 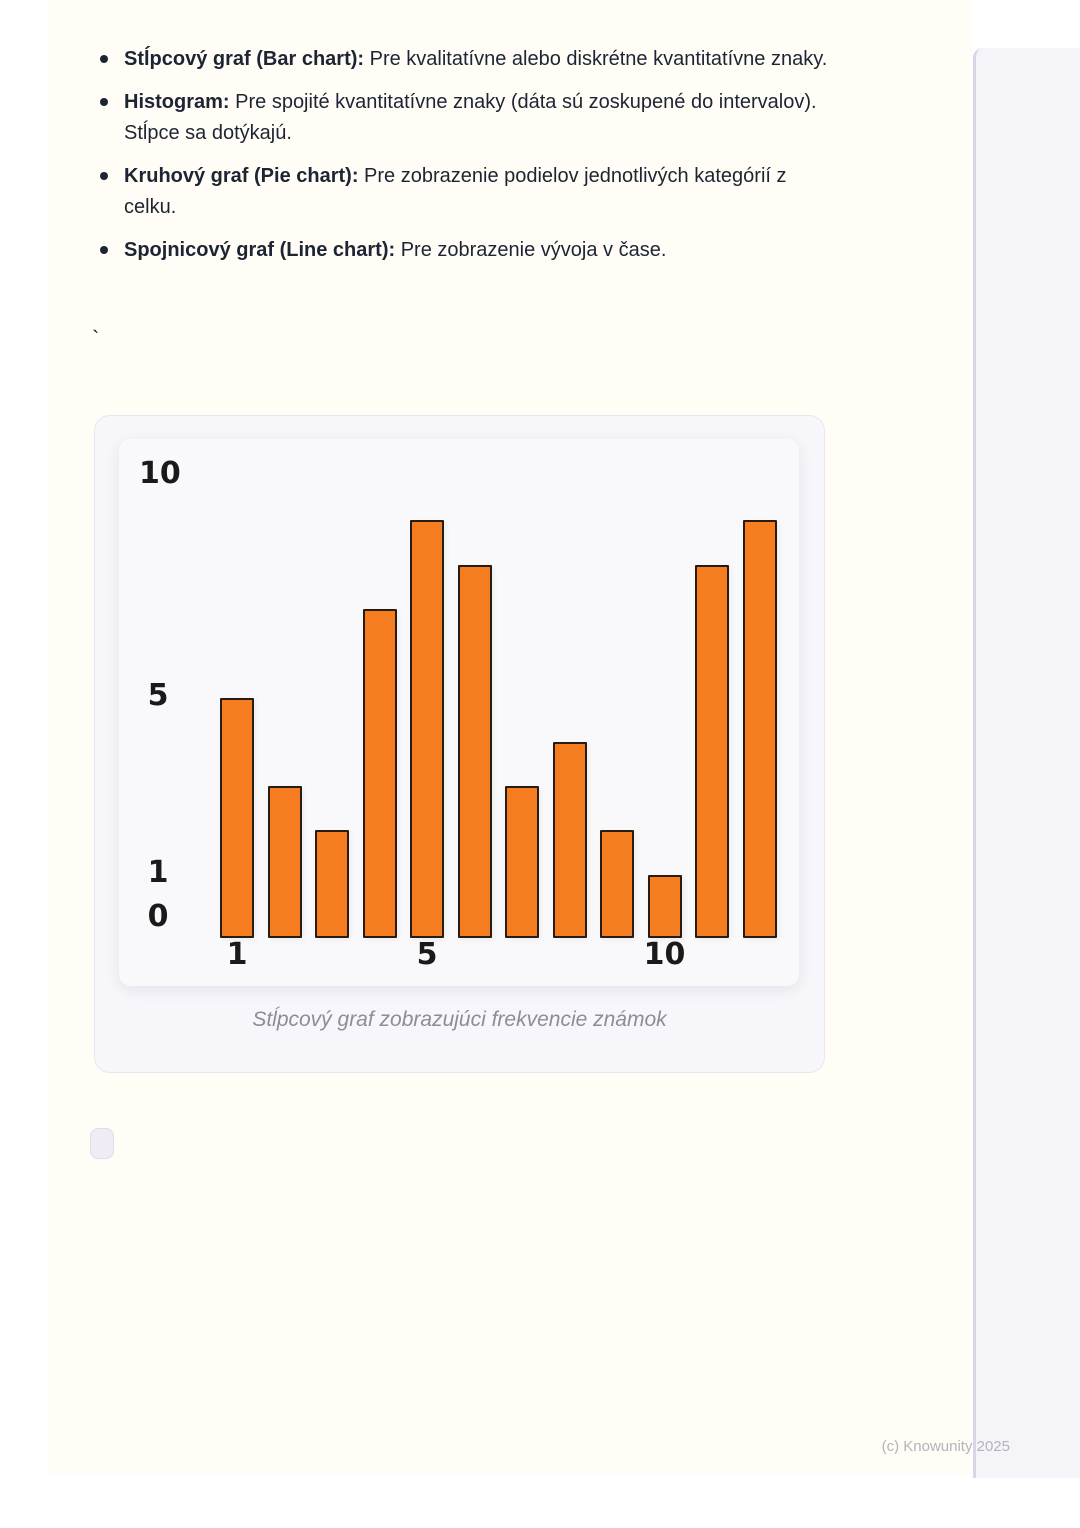 I want to click on x-tick-10: 10, so click(x=664, y=954).